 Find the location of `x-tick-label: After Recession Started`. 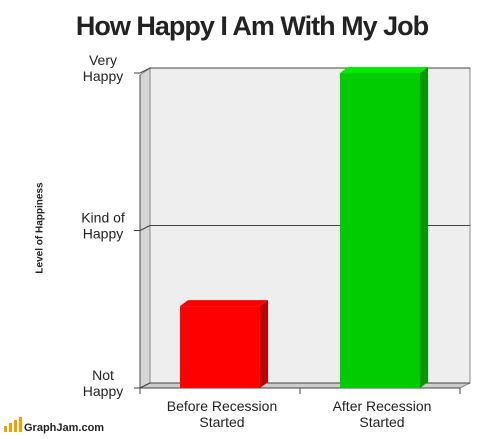

x-tick-label: After Recession Started is located at coordinates (382, 414).